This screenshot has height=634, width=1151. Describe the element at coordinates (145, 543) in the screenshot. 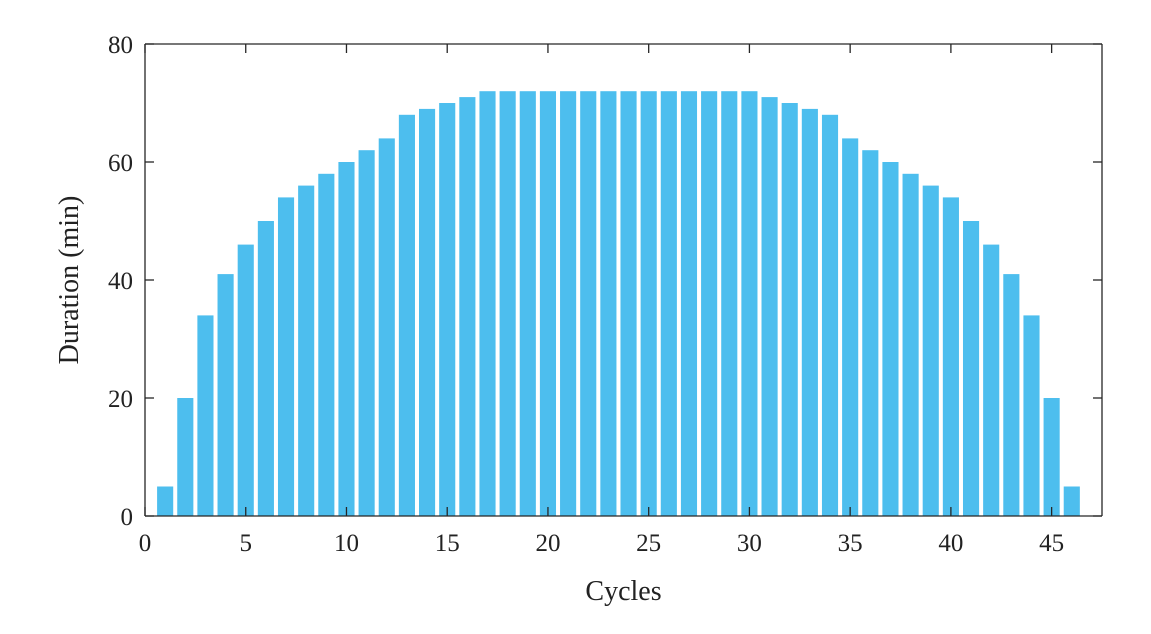

I see `x-tick-label: 0` at that location.